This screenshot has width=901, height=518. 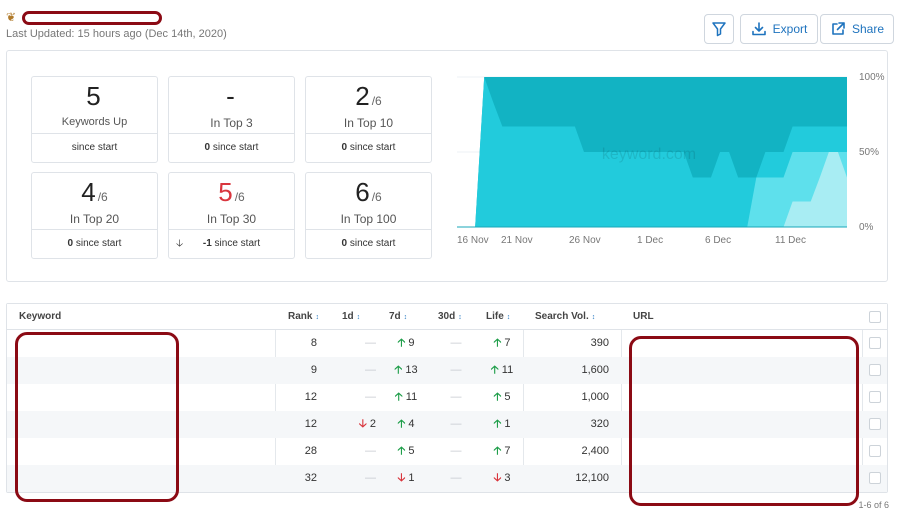 I want to click on col-30d: 30d ↕, so click(x=450, y=316).